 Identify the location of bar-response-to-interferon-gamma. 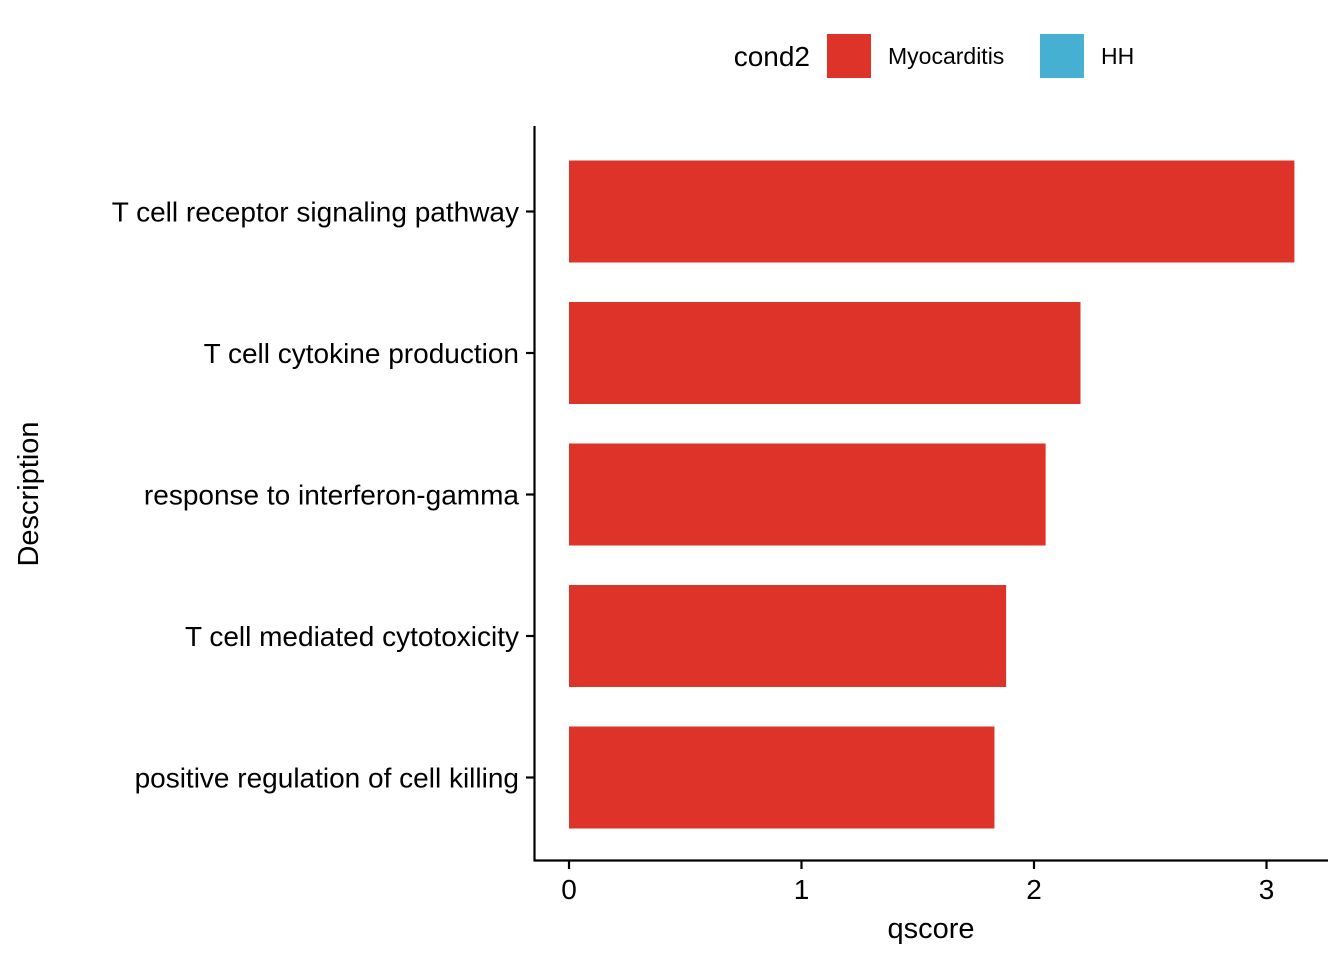
(807, 494).